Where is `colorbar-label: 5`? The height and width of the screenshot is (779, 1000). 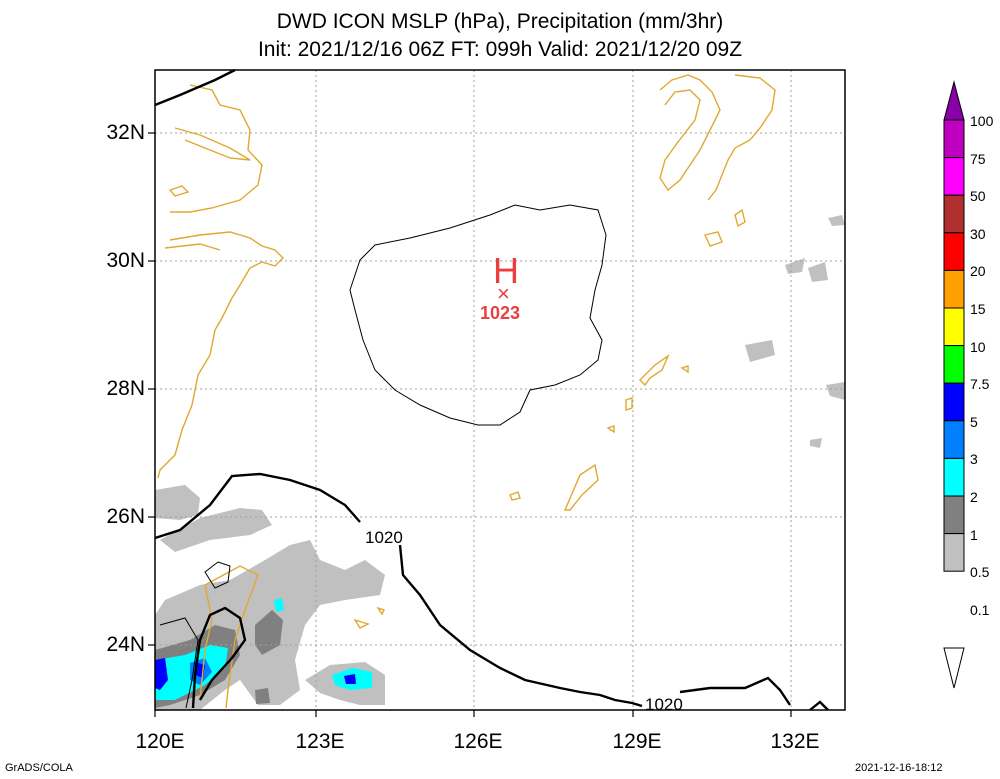
colorbar-label: 5 is located at coordinates (974, 421).